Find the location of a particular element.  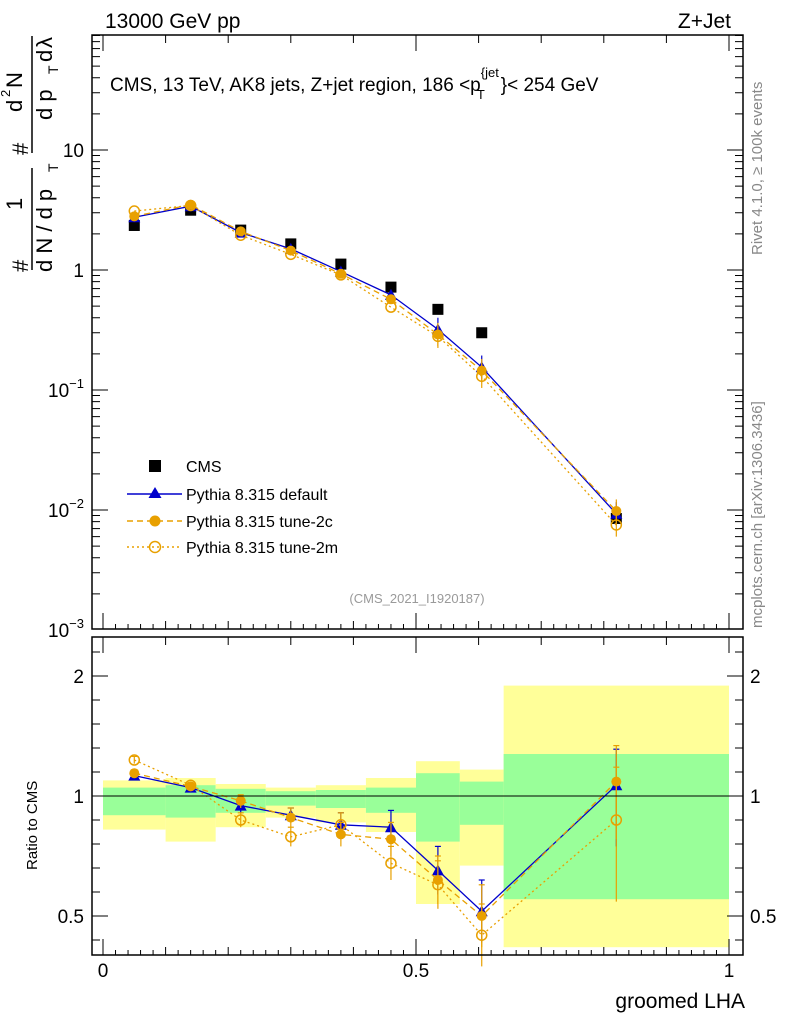

y-tick-label-4: 10⁻³ is located at coordinates (66, 629).